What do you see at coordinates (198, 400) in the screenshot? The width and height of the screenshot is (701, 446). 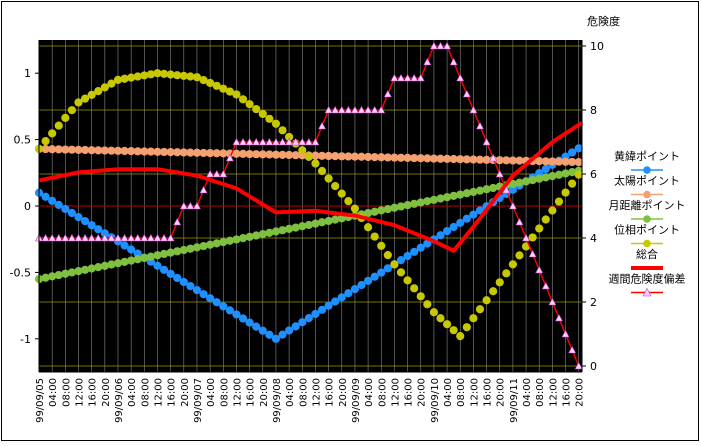 I see `x-tick-label: 99/09/07` at bounding box center [198, 400].